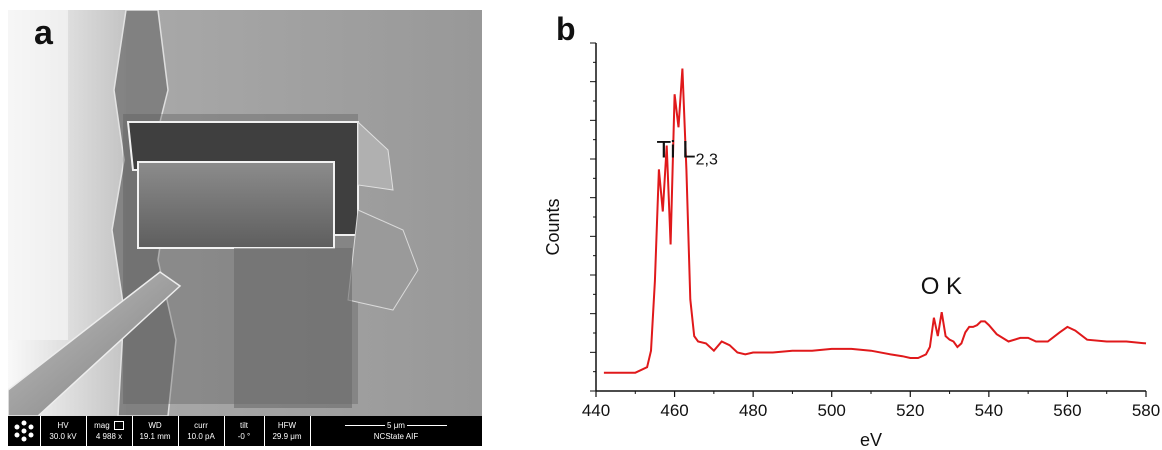 This screenshot has width=1162, height=450. What do you see at coordinates (1146, 410) in the screenshot?
I see `x-tick-label: 580` at bounding box center [1146, 410].